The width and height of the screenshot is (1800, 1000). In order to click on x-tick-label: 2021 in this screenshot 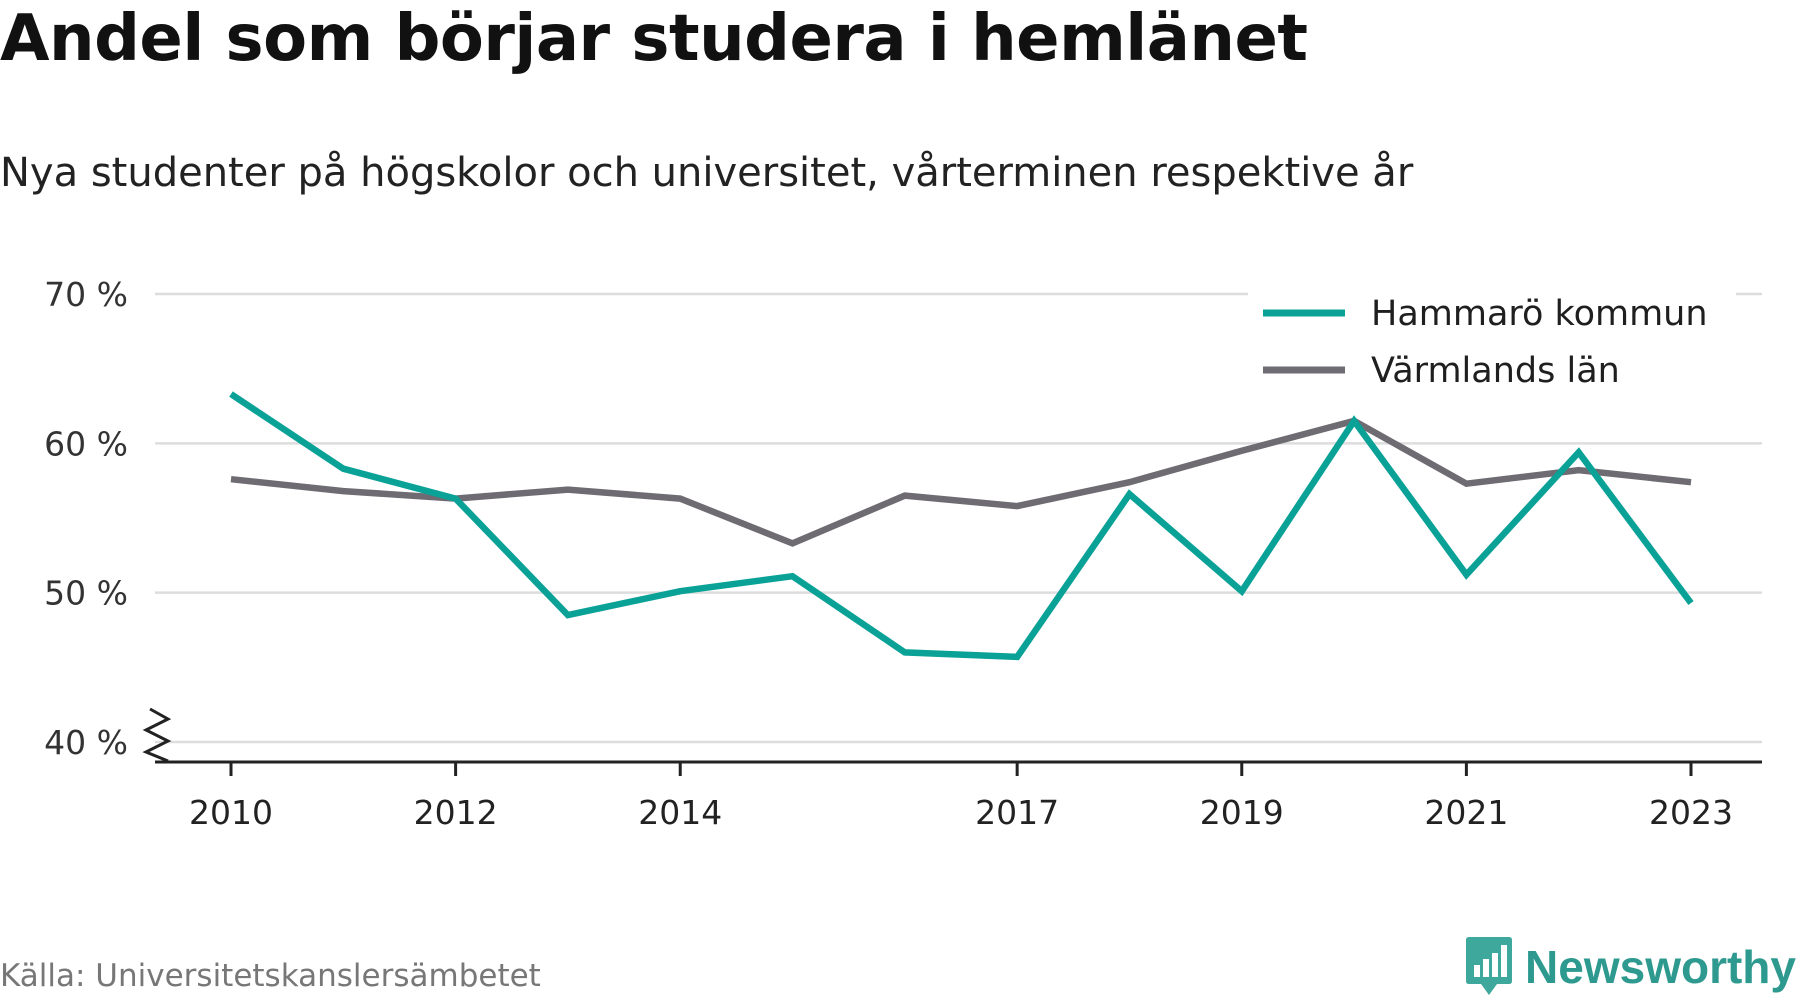, I will do `click(1466, 812)`.